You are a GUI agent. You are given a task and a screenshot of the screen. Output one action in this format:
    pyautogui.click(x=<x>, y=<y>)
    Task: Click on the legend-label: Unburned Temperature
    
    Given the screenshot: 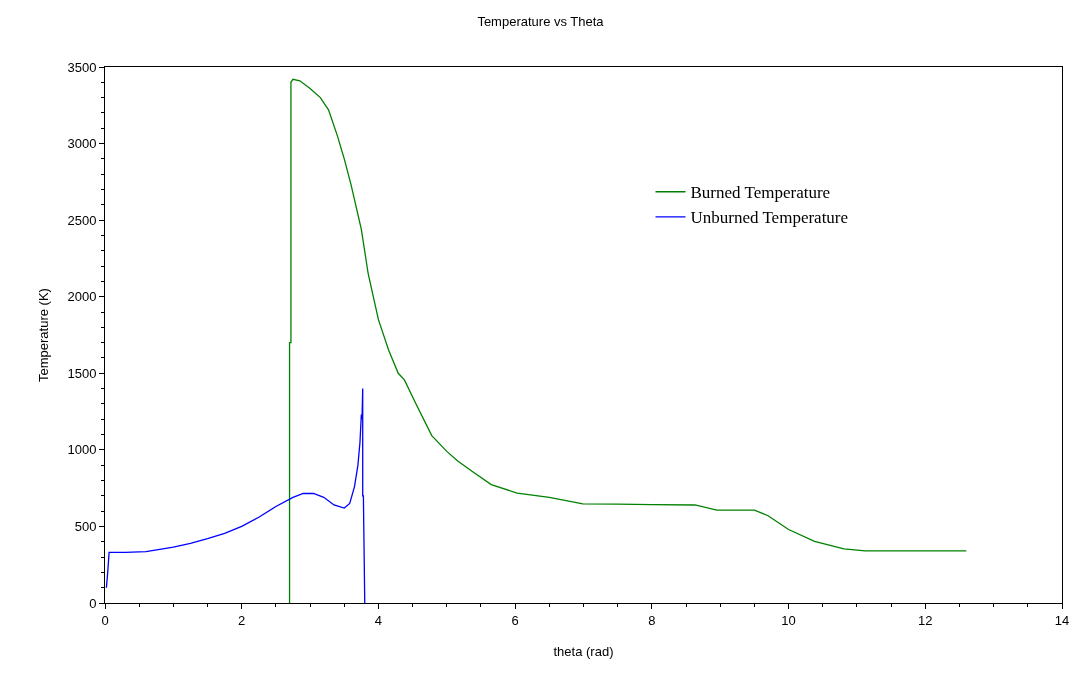 What is the action you would take?
    pyautogui.click(x=769, y=218)
    